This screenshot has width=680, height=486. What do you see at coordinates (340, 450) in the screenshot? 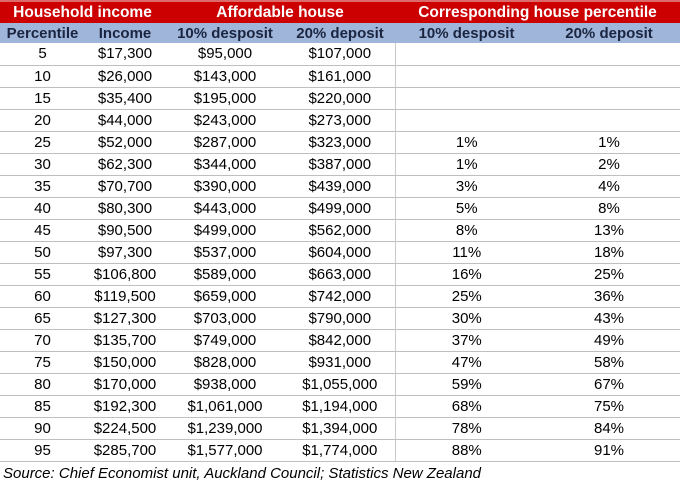
I see `table-row: 95 $285,700 $1,577,000 $1,774,000 88% 91%` at bounding box center [340, 450].